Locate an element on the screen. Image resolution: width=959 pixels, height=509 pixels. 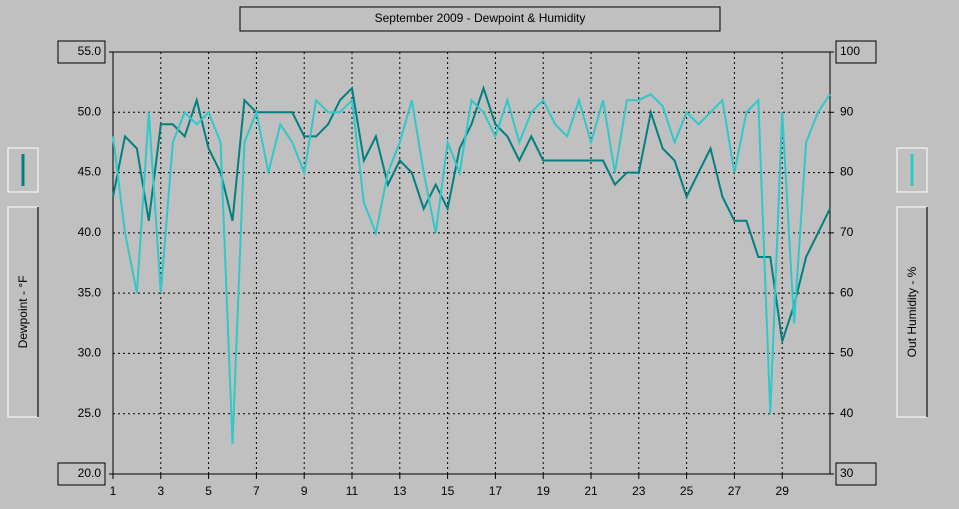
y2-tick-label: 30 is located at coordinates (847, 473).